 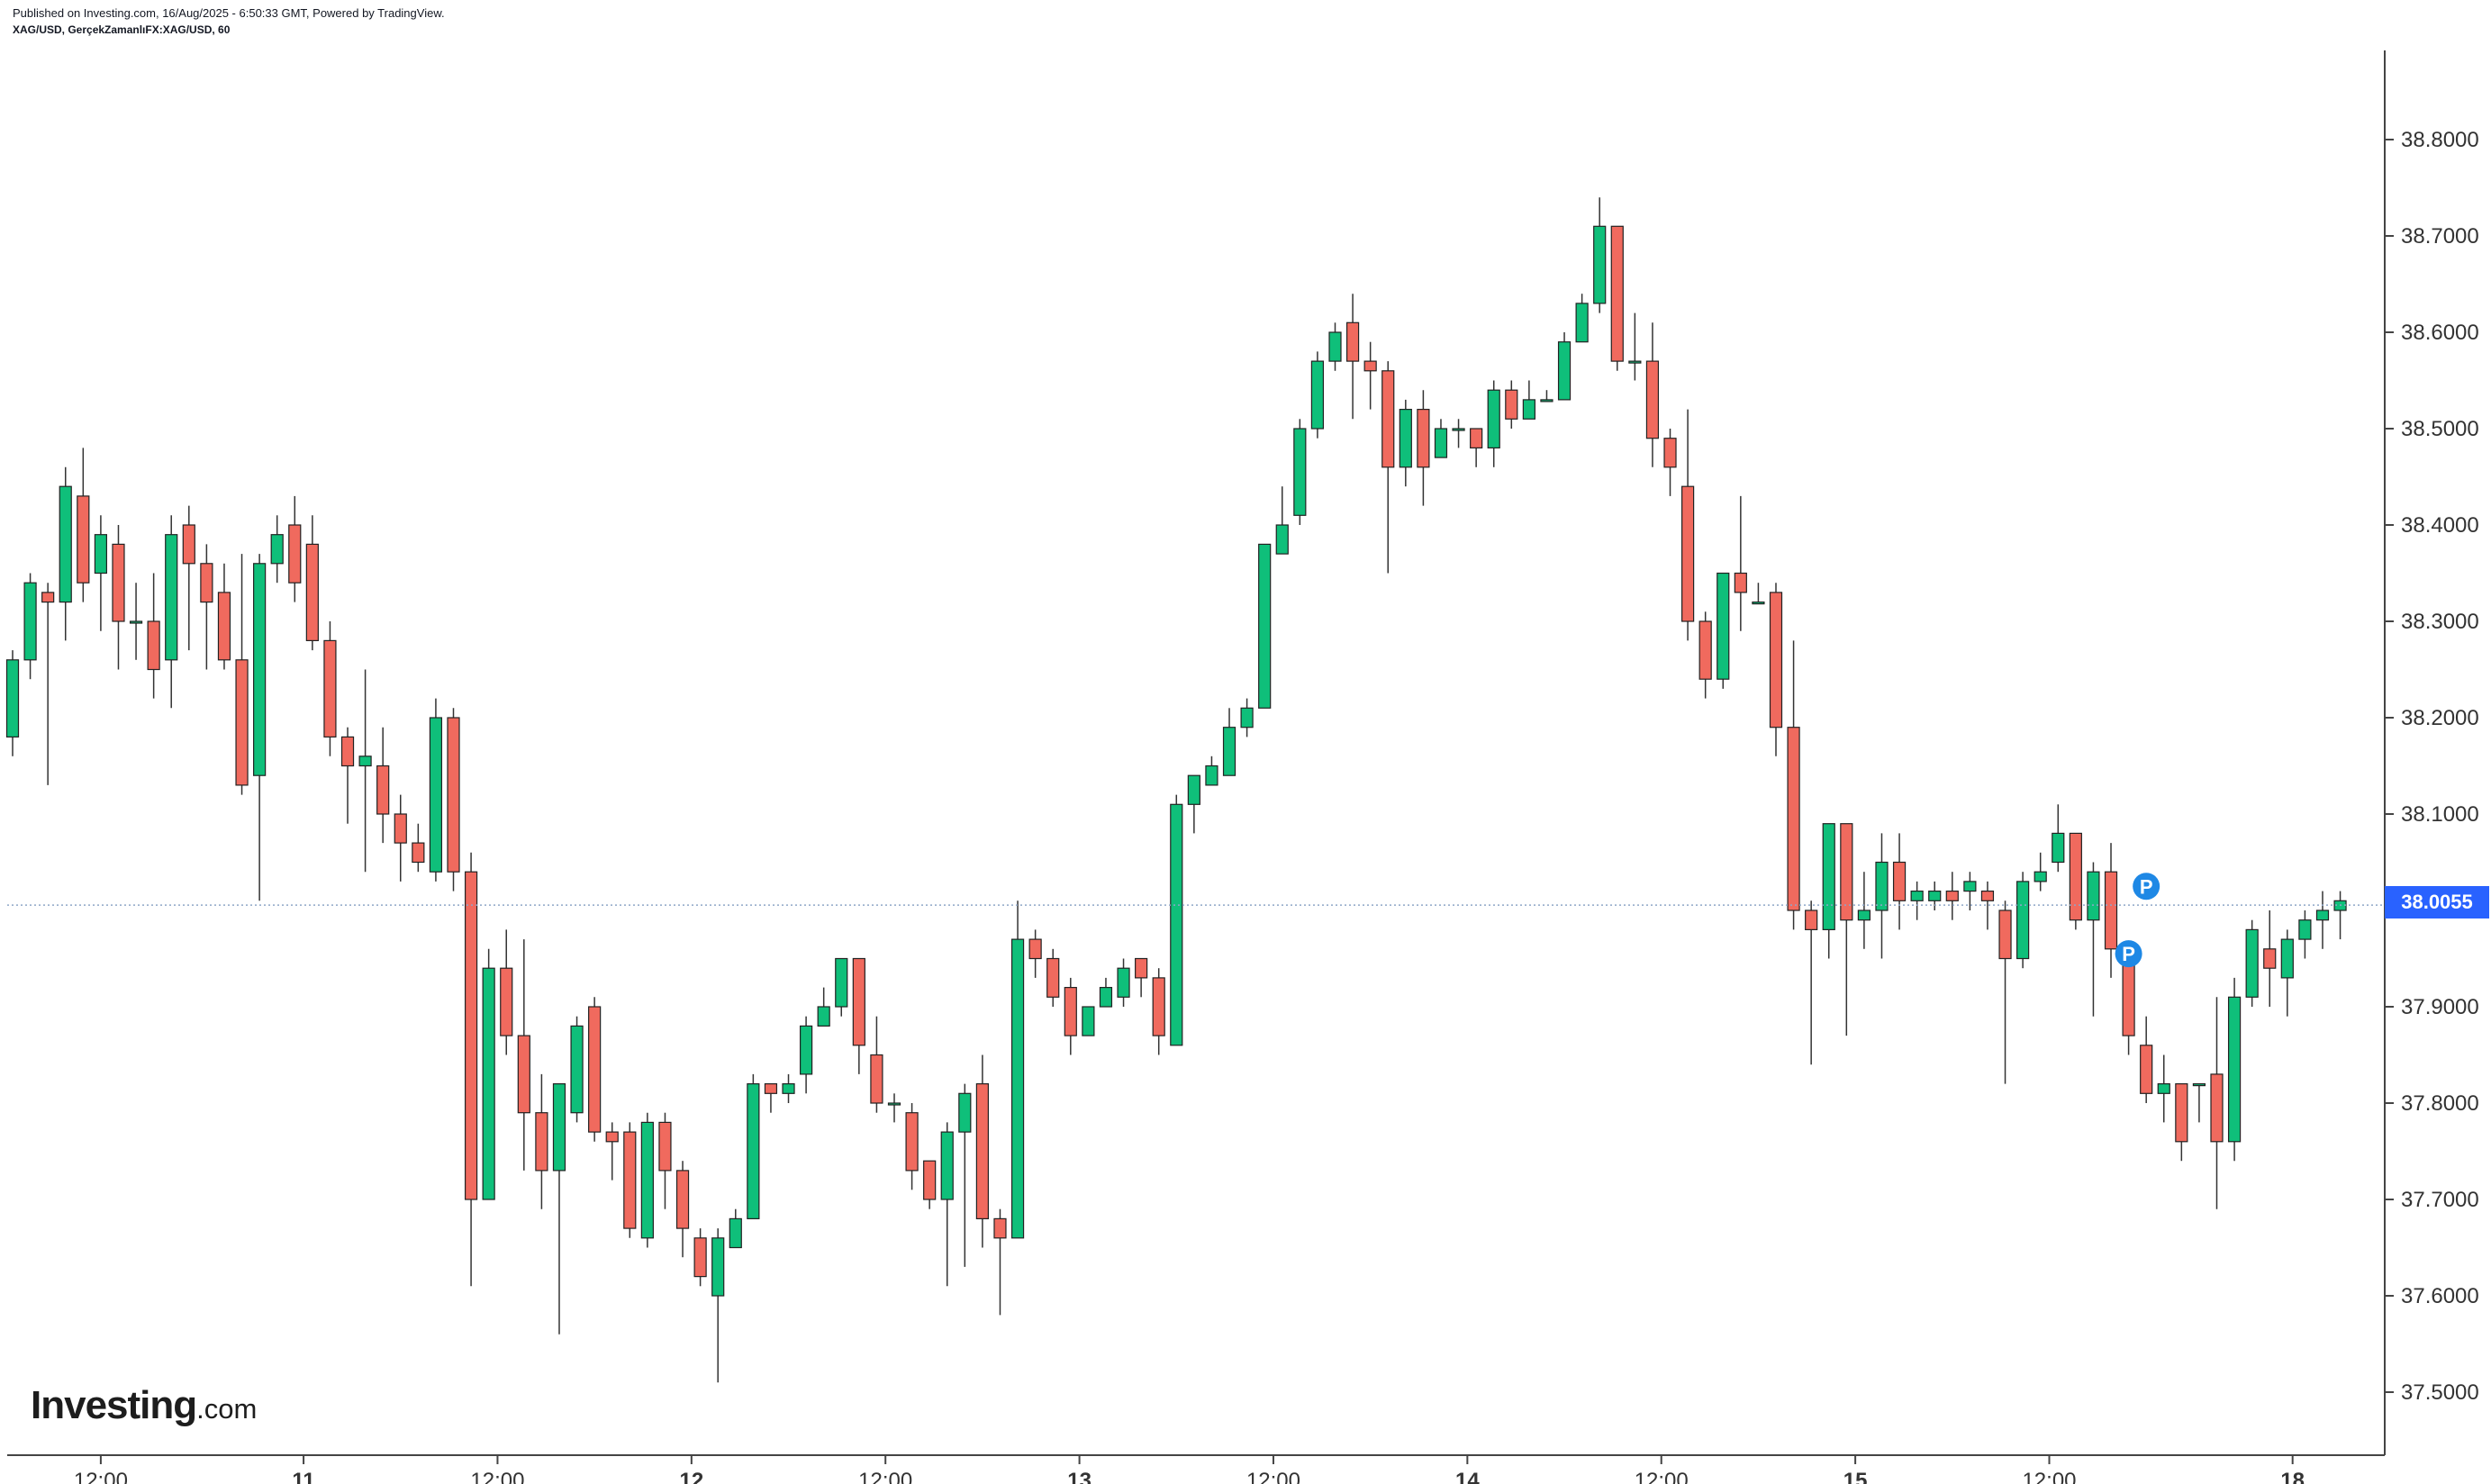 I want to click on investing-logo: Investing.com, so click(x=144, y=1406).